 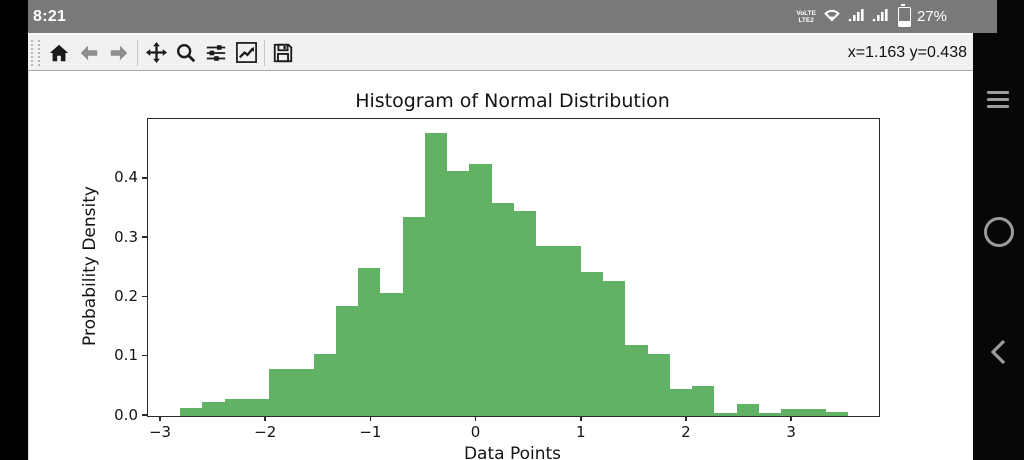 I want to click on forward-arrow-icon, so click(x=119, y=52).